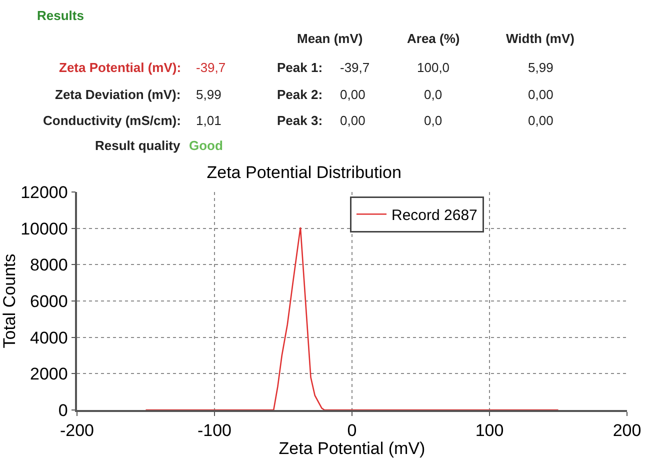 The width and height of the screenshot is (647, 458). What do you see at coordinates (77, 430) in the screenshot?
I see `x-tick-label: -200` at bounding box center [77, 430].